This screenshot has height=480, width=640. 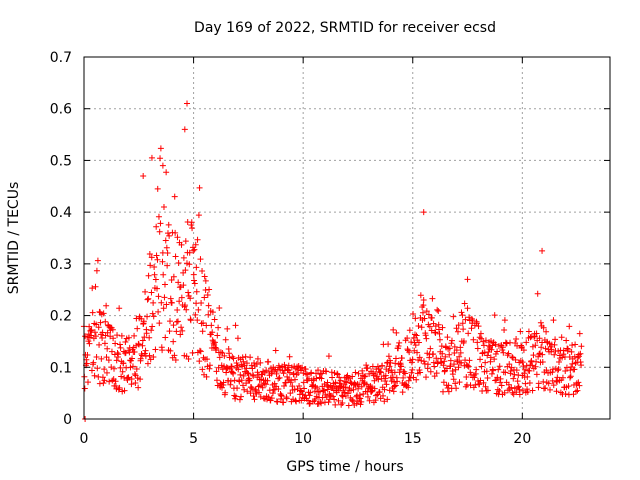 I want to click on y-axis-label: SRMTID / TECUs, so click(x=14, y=238).